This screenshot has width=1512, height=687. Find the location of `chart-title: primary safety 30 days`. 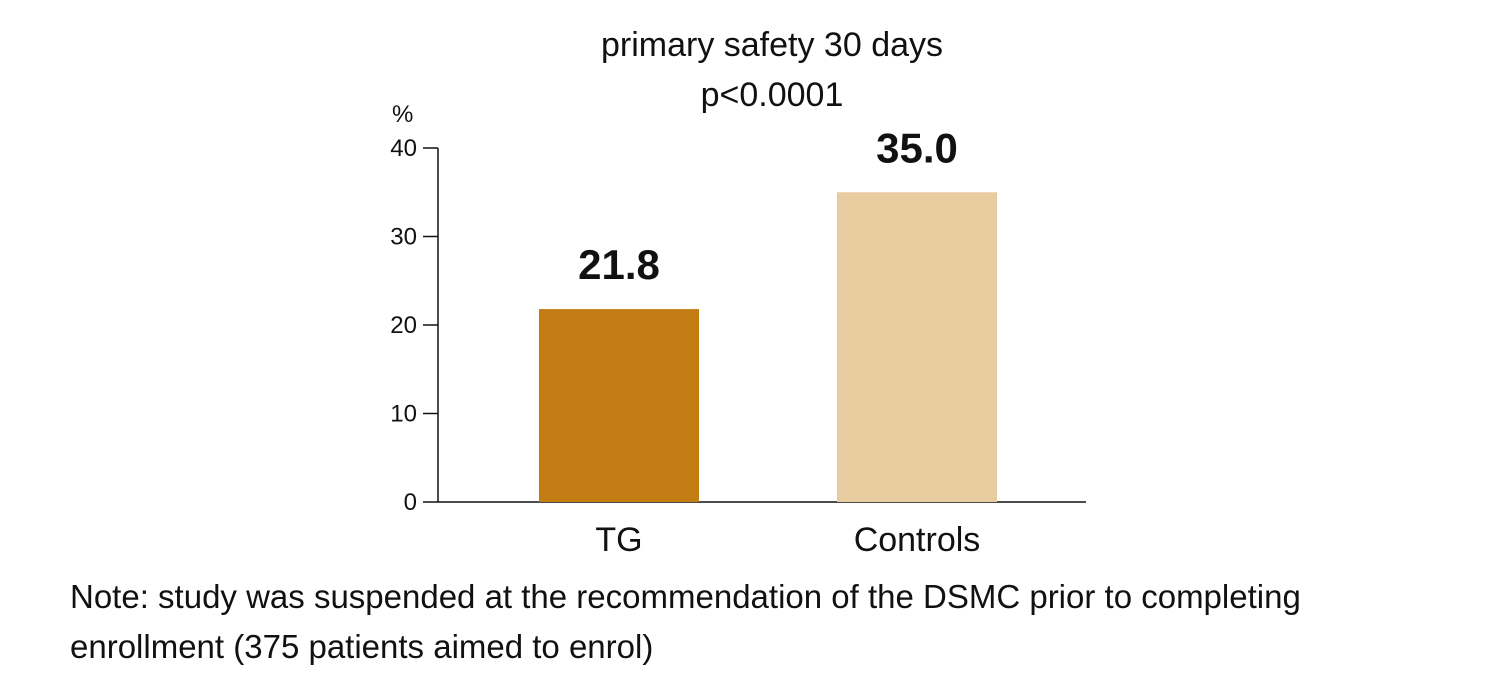

chart-title: primary safety 30 days is located at coordinates (772, 45).